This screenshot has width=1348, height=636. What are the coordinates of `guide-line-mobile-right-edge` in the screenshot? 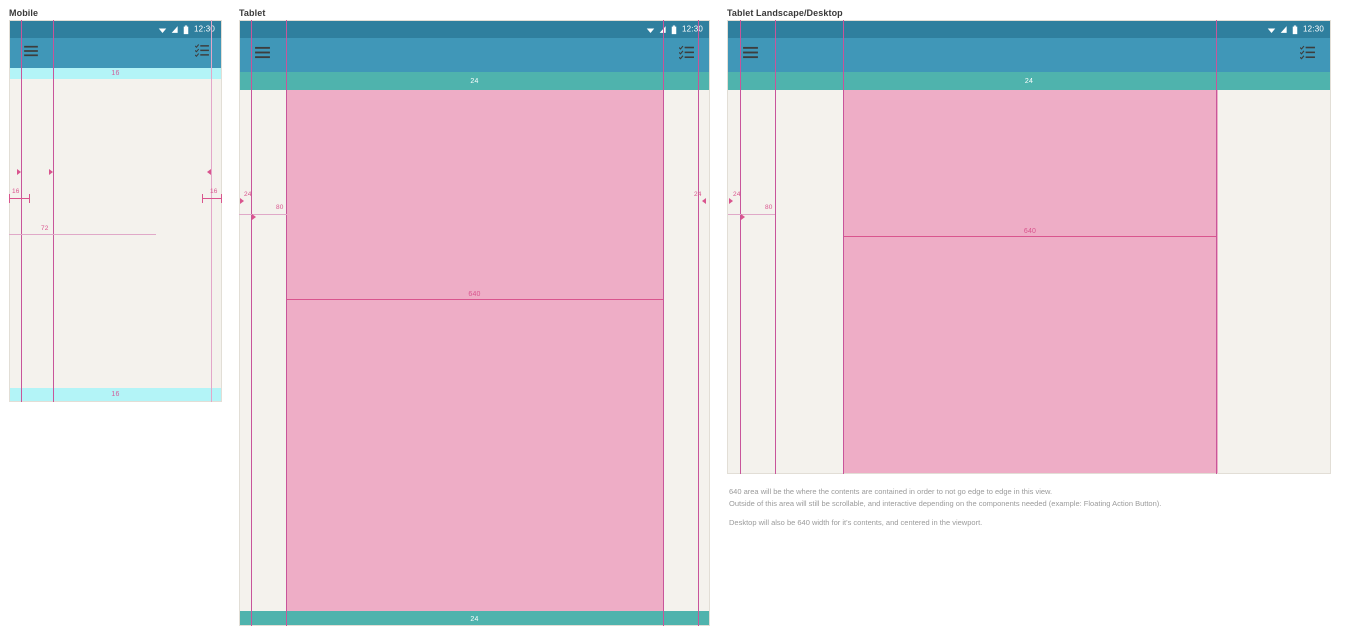 It's located at (211, 211).